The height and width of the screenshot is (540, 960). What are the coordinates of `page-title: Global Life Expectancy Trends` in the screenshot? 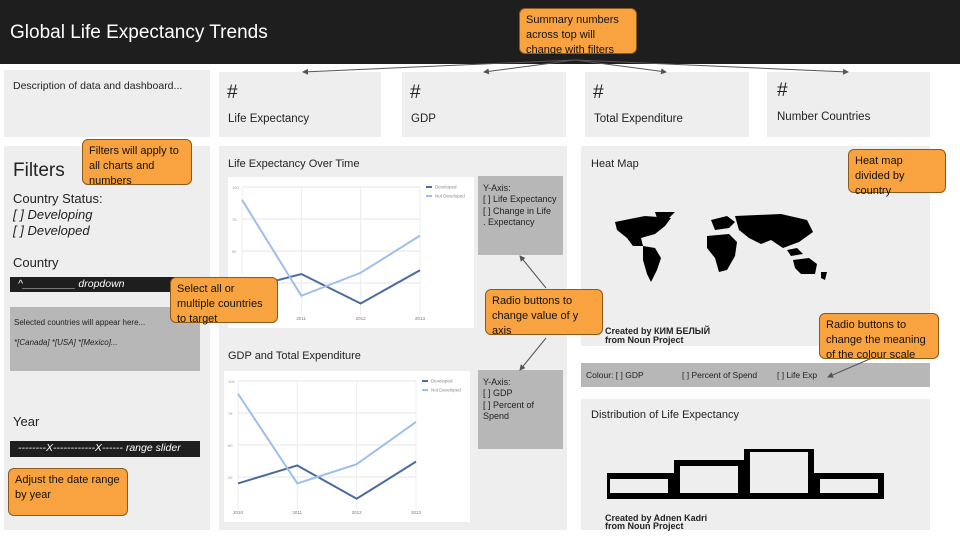 It's located at (139, 32).